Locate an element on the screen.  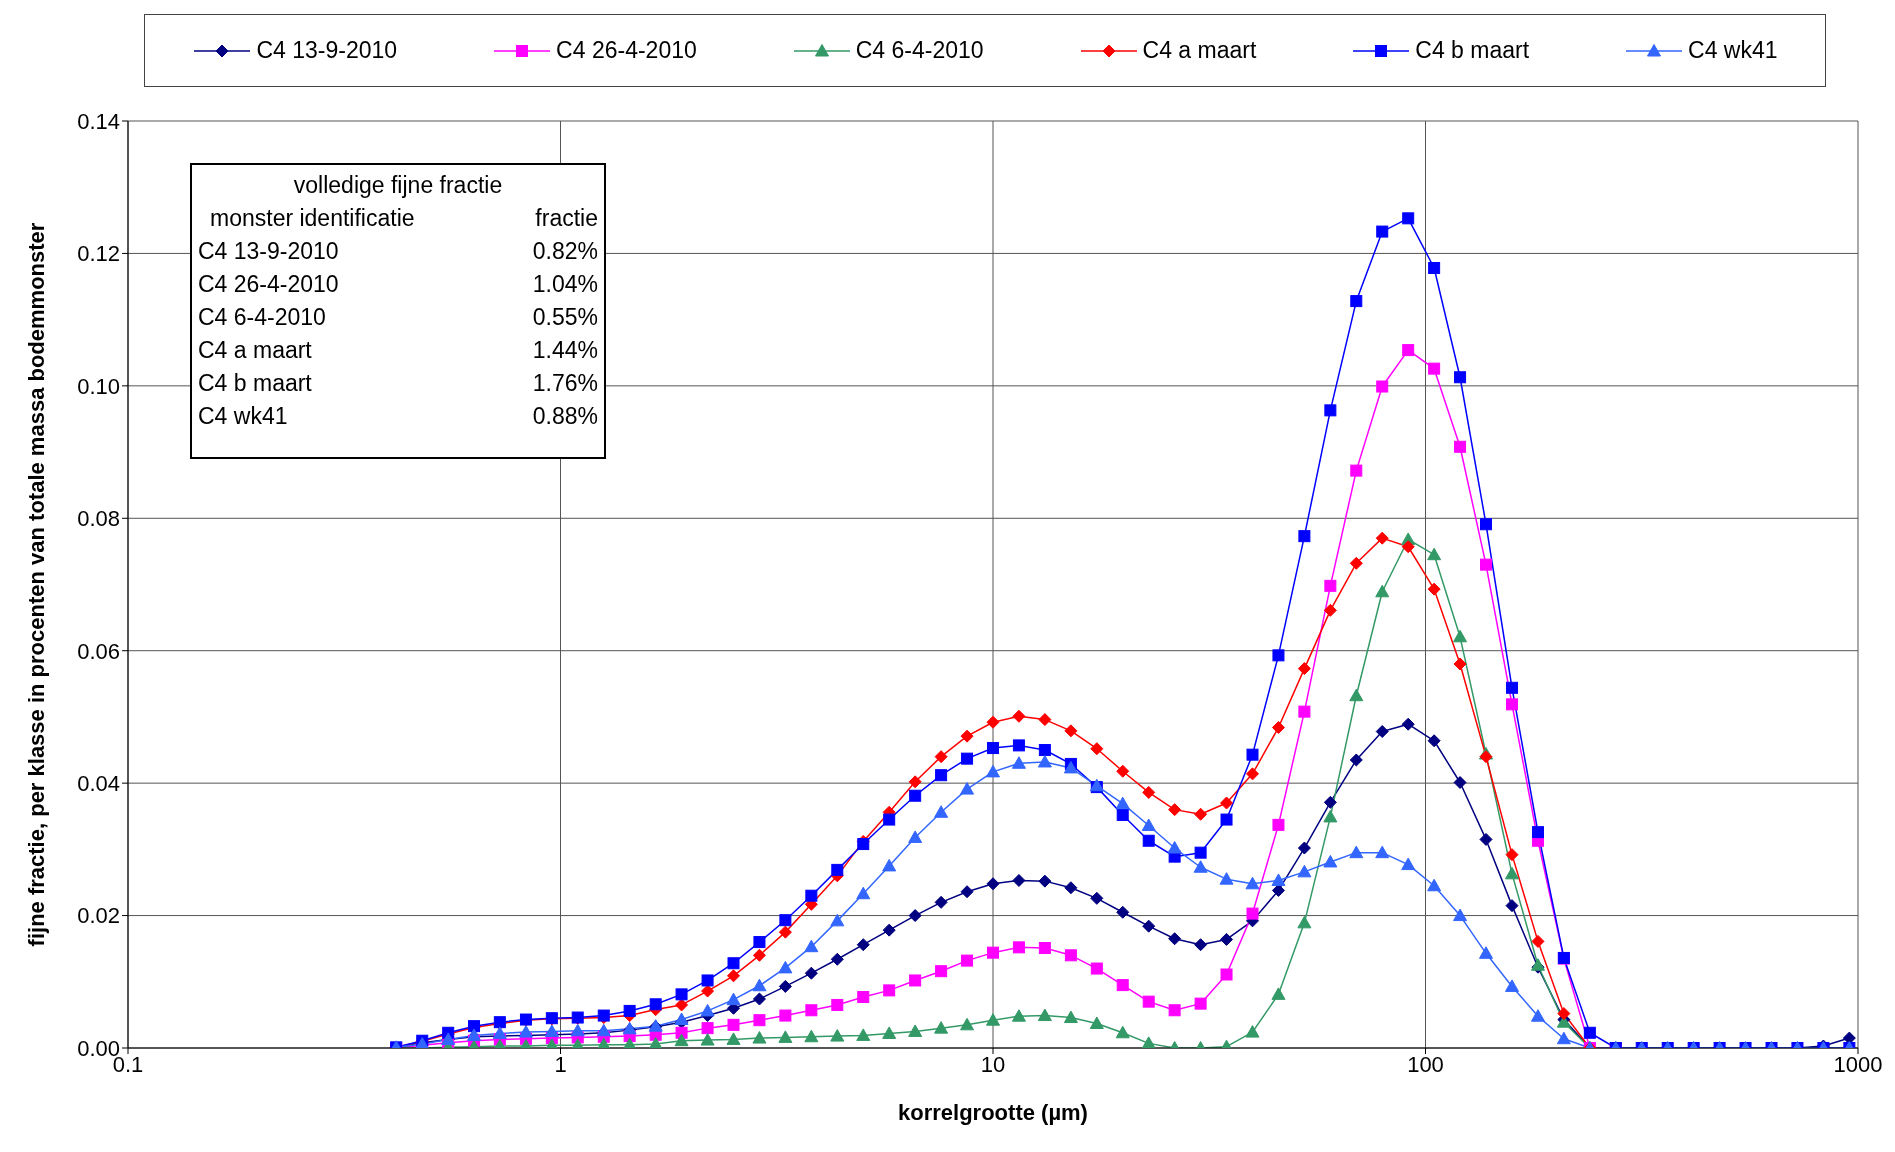
y-tick-label: 0.08 is located at coordinates (98, 519).